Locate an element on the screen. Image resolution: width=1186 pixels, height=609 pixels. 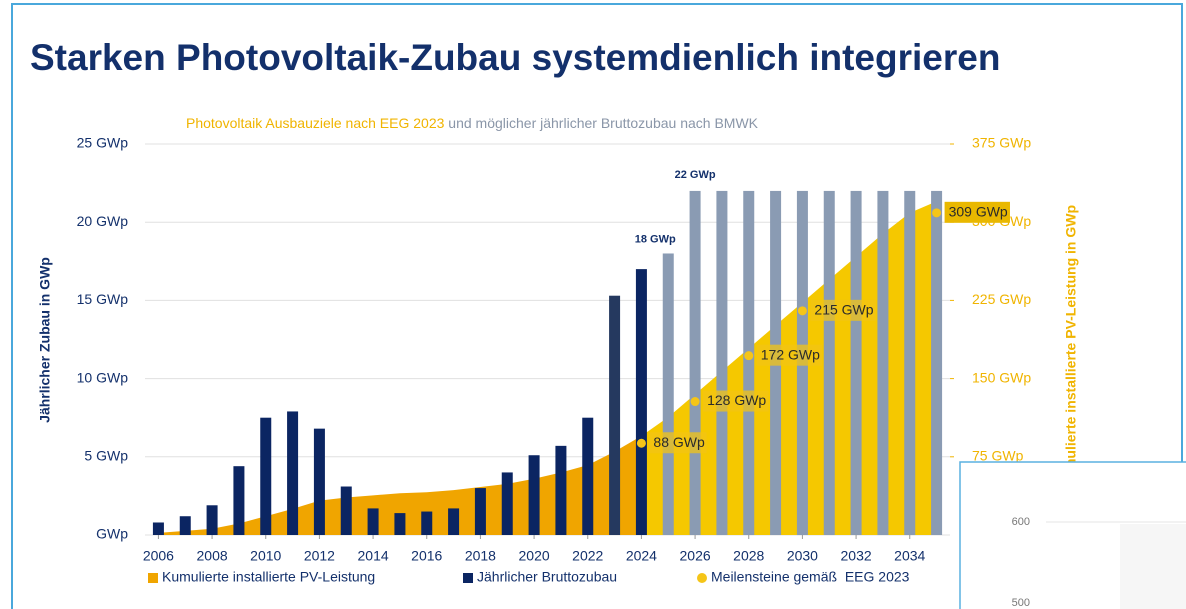
x-tick-label: 2028 is located at coordinates (748, 556).